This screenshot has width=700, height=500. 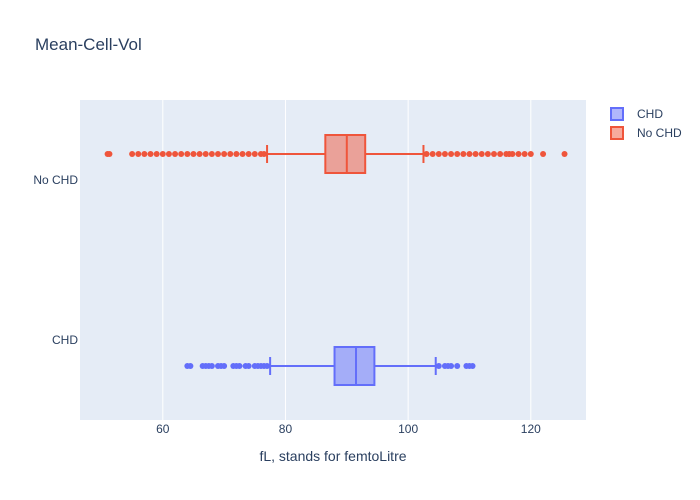 What do you see at coordinates (646, 123) in the screenshot?
I see `legend: CHD No CHD` at bounding box center [646, 123].